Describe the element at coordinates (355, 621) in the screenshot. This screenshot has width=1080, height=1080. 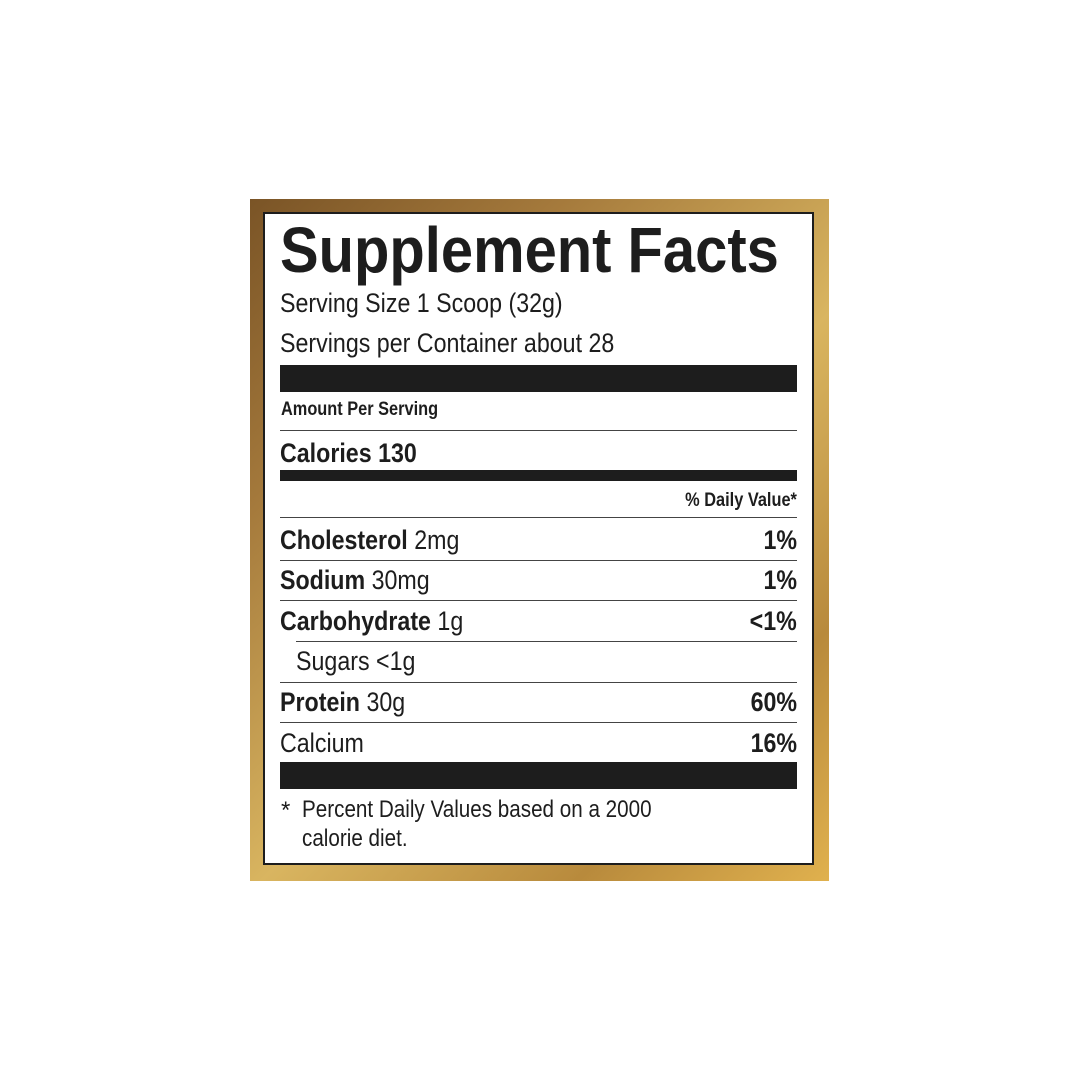
I see `nutrient-name: Carbohydrate` at that location.